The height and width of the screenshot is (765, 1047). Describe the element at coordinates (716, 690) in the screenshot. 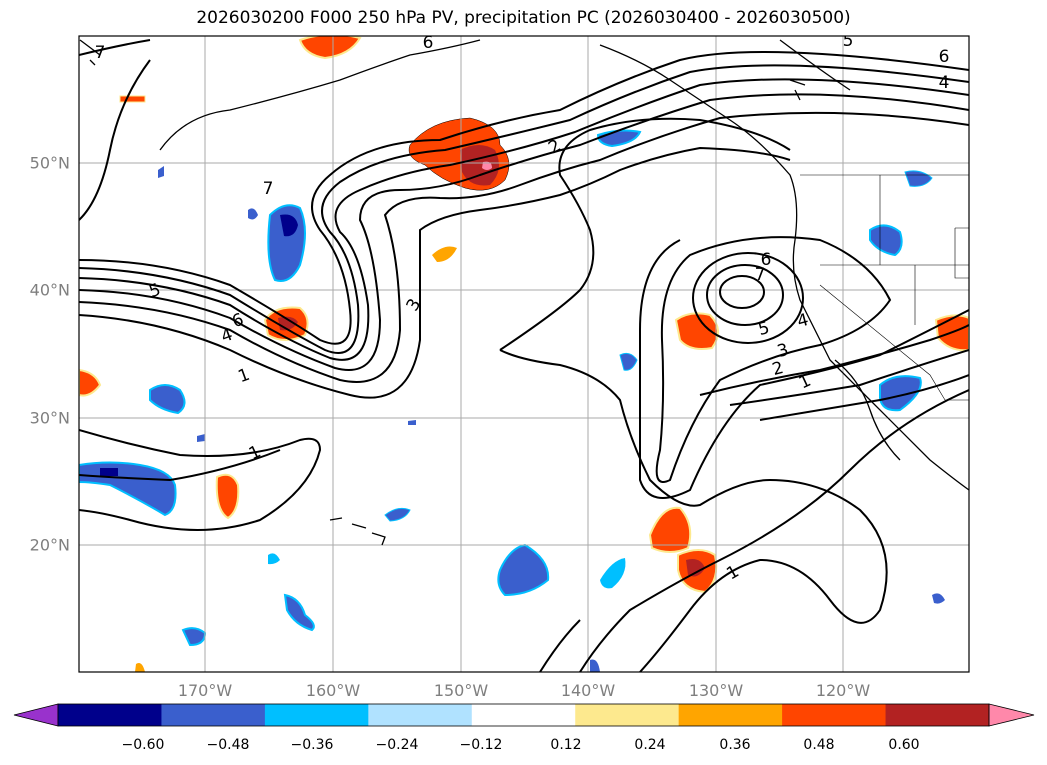

I see `lon-label: 130°W` at that location.